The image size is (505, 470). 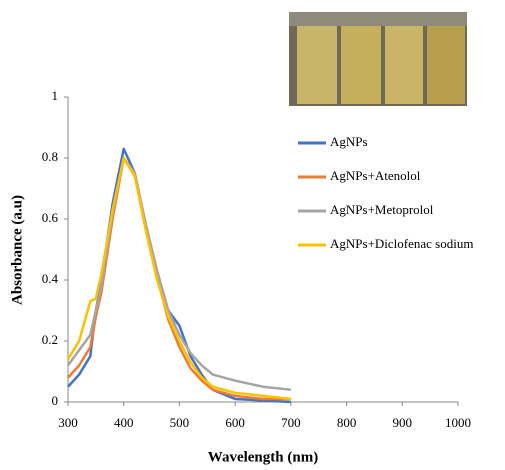 What do you see at coordinates (50, 156) in the screenshot?
I see `y-tick-label: 0.8` at bounding box center [50, 156].